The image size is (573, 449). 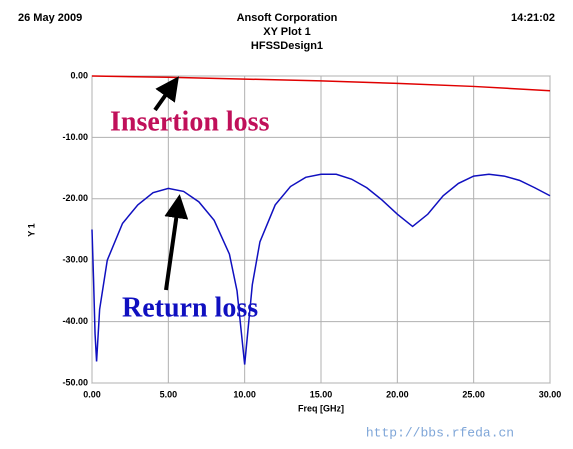 What do you see at coordinates (50, 18) in the screenshot?
I see `date: 26 May 2009` at bounding box center [50, 18].